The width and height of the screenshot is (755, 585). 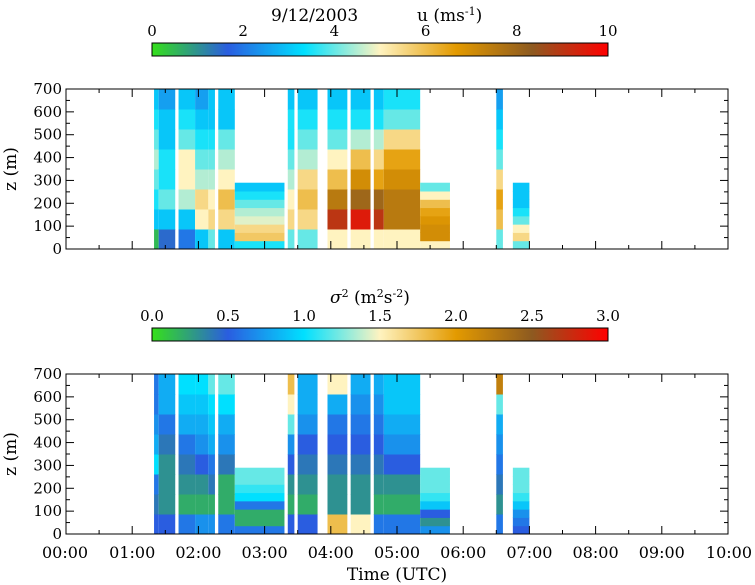 What do you see at coordinates (369, 298) in the screenshot?
I see `colorbar-2-unit-base: m` at bounding box center [369, 298].